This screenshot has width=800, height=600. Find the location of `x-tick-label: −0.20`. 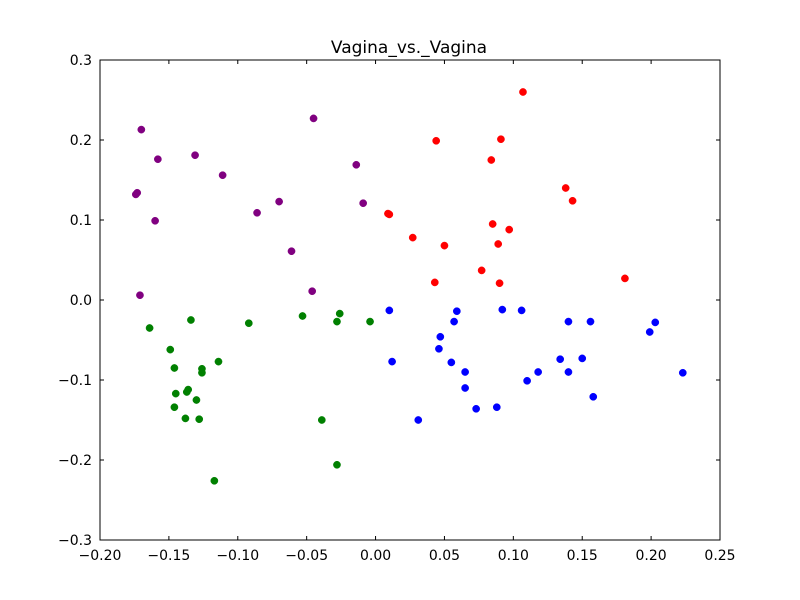

x-tick-label: −0.20 is located at coordinates (100, 556).